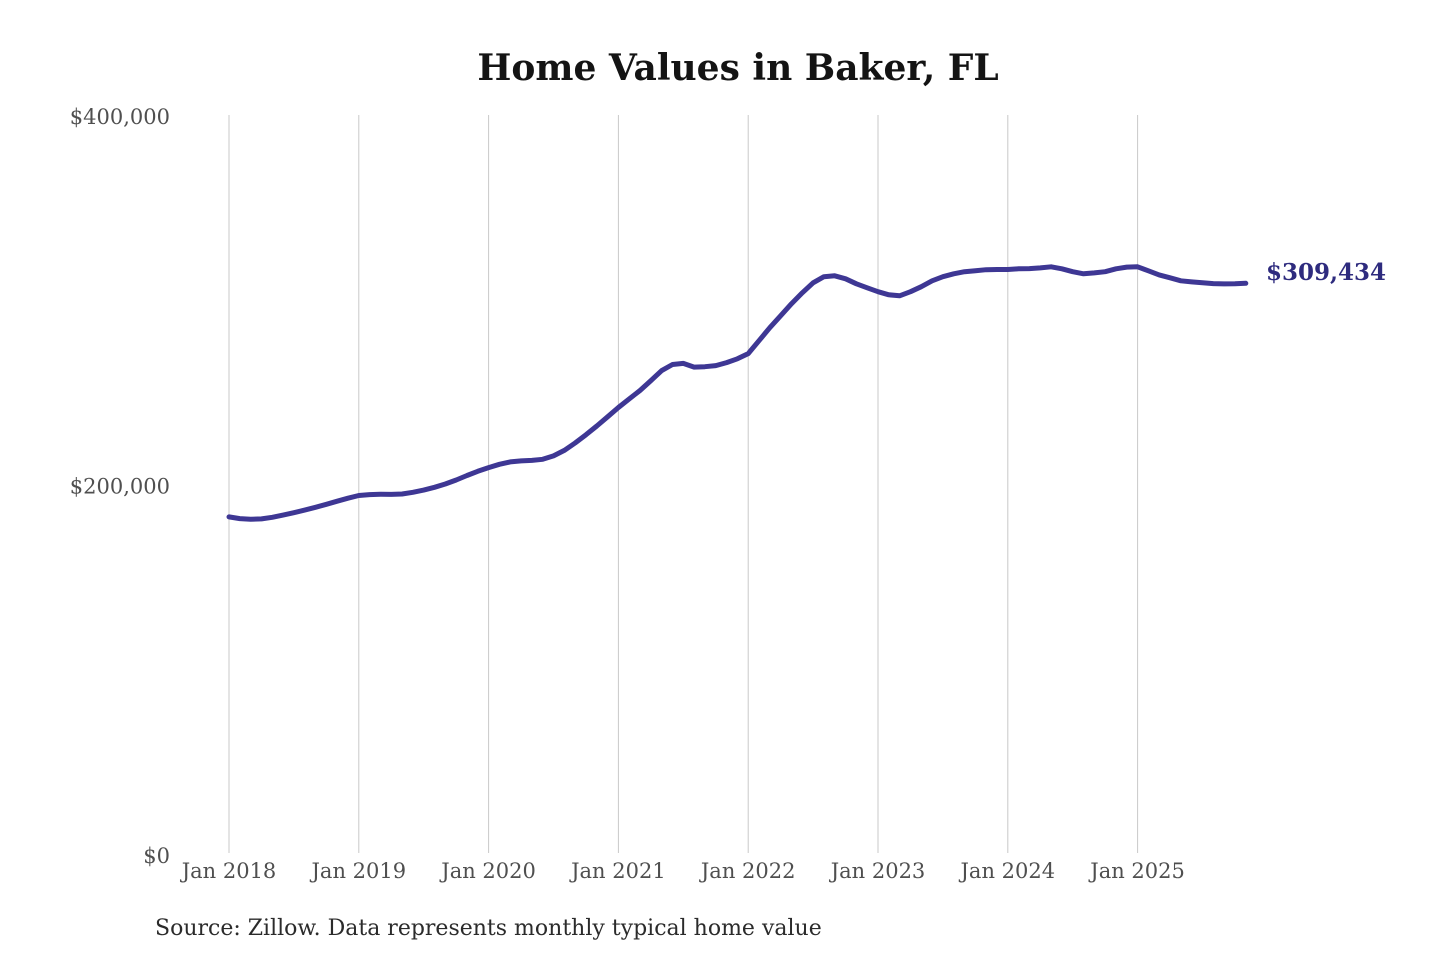 This screenshot has width=1440, height=960. Describe the element at coordinates (120, 117) in the screenshot. I see `y-axis-tick-label: $400,000` at that location.